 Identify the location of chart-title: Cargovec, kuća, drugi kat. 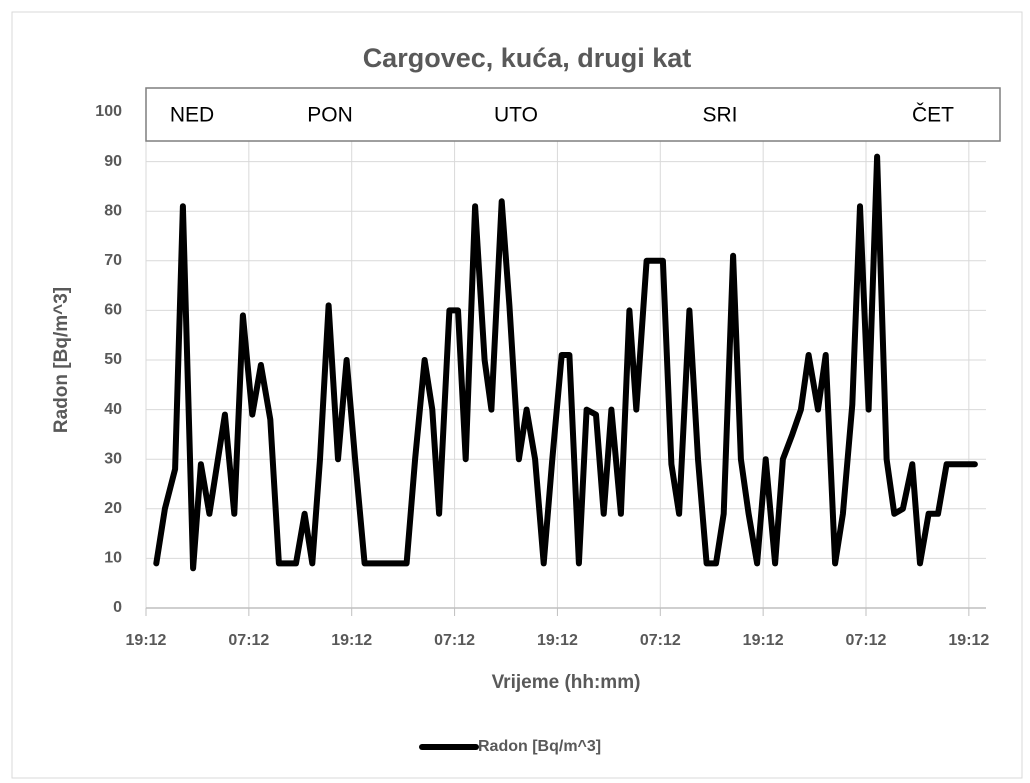
(527, 58).